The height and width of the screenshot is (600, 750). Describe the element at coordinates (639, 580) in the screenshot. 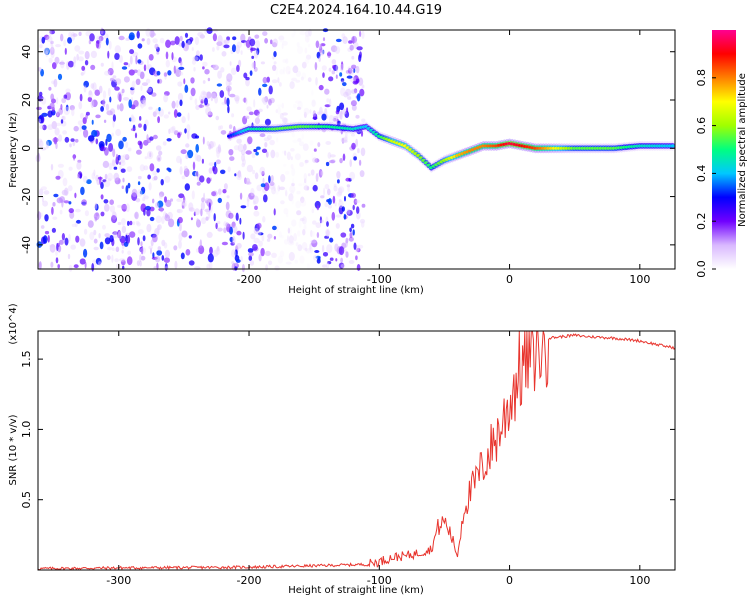

I see `x-tick-label: 100` at that location.